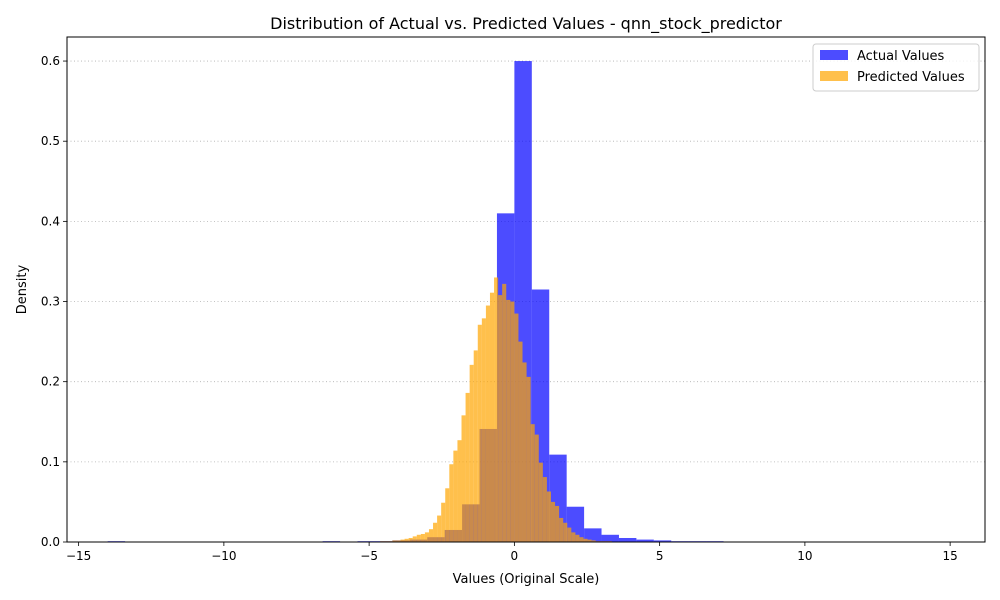  What do you see at coordinates (911, 77) in the screenshot?
I see `legend-label-predicted: Predicted Values` at bounding box center [911, 77].